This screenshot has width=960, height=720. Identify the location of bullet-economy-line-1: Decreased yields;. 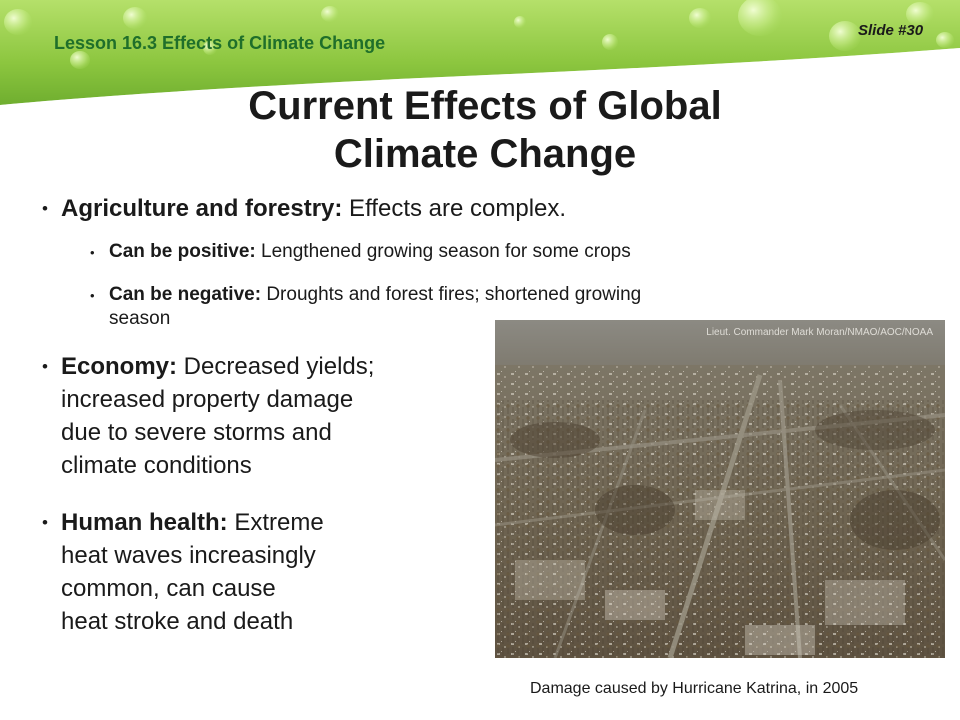
(276, 366).